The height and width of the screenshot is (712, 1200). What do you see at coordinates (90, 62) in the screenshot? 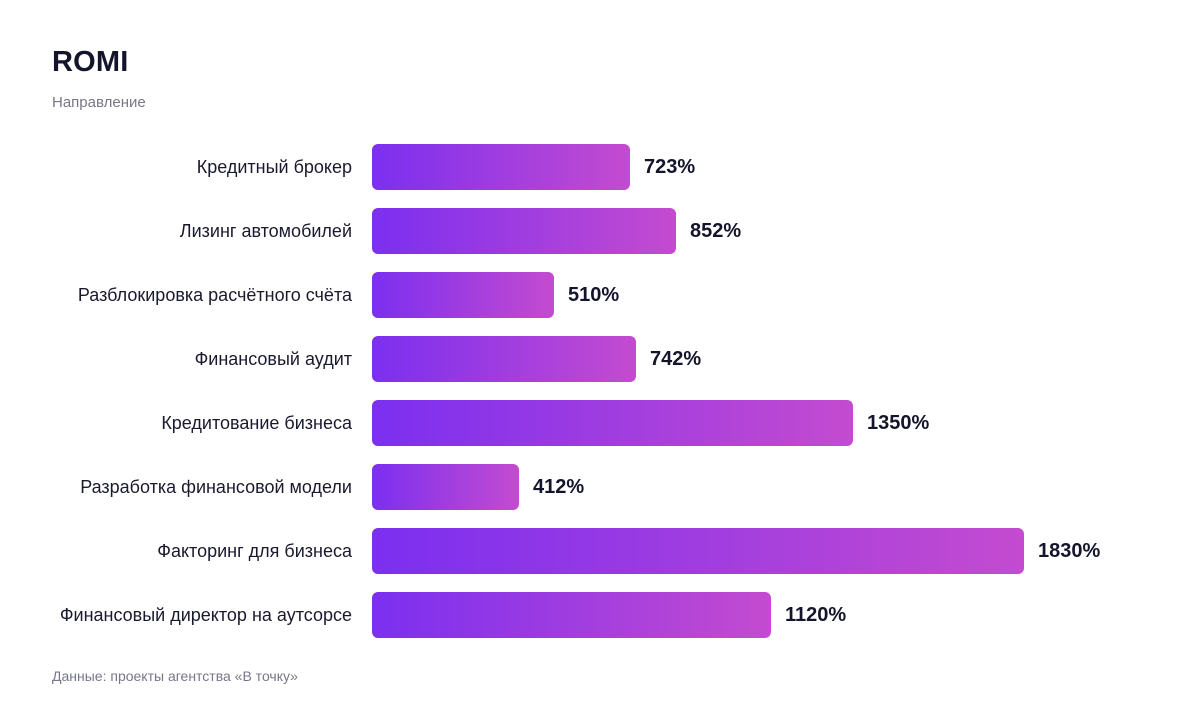
I see `chart-title: ROMI` at bounding box center [90, 62].